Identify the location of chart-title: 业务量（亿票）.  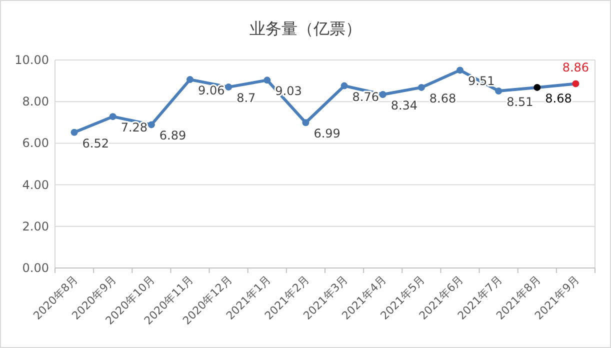
(306, 28).